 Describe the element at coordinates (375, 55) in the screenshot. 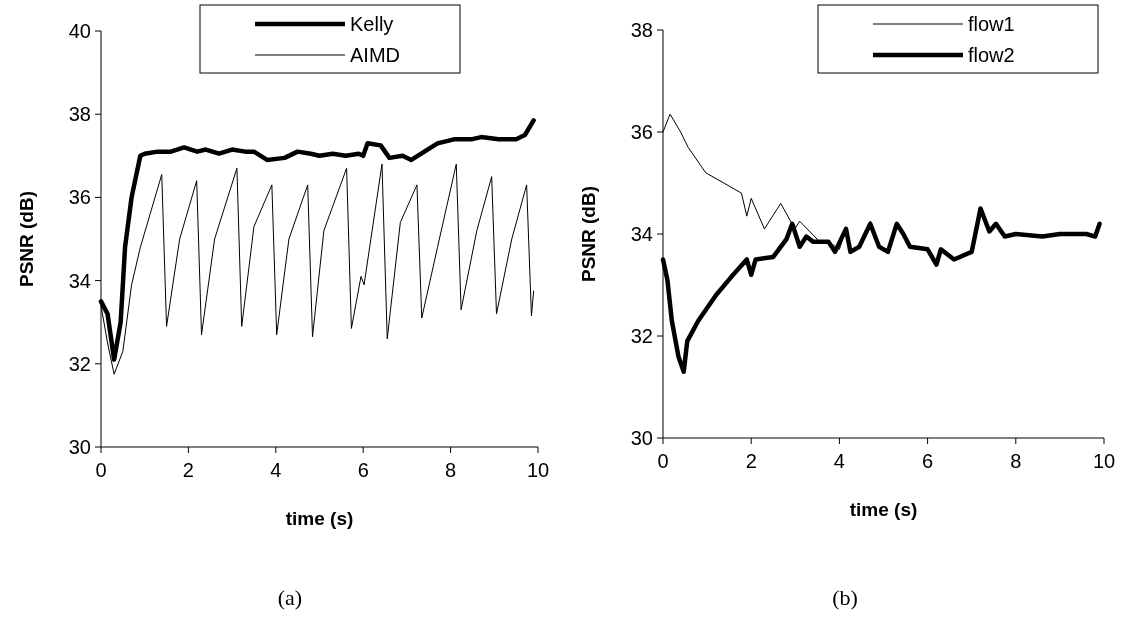

I see `legend-label: AIMD` at that location.